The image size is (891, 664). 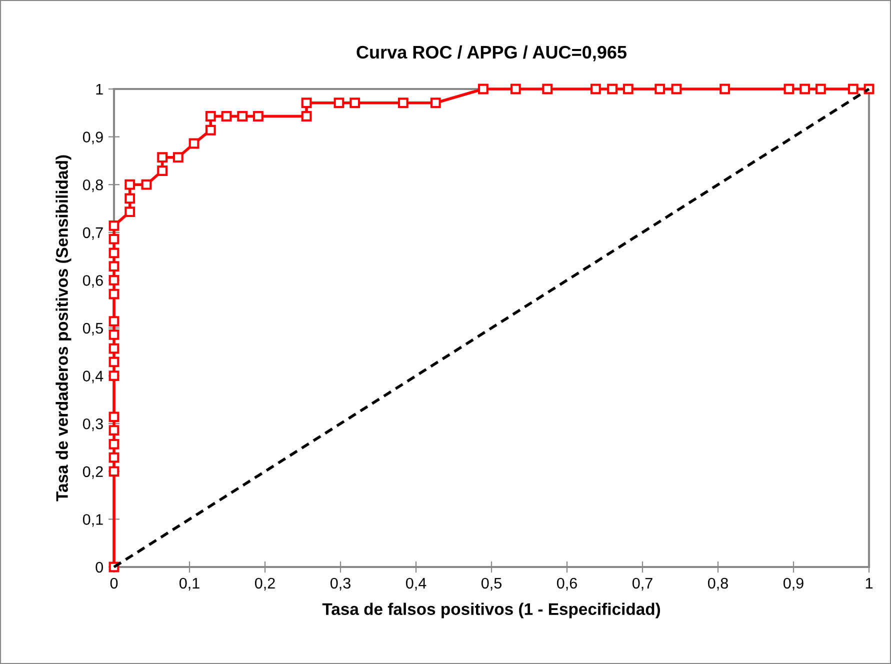 What do you see at coordinates (64, 328) in the screenshot?
I see `y-axis-title: Tasa de verdaderos positivos (Sensibilidad)` at bounding box center [64, 328].